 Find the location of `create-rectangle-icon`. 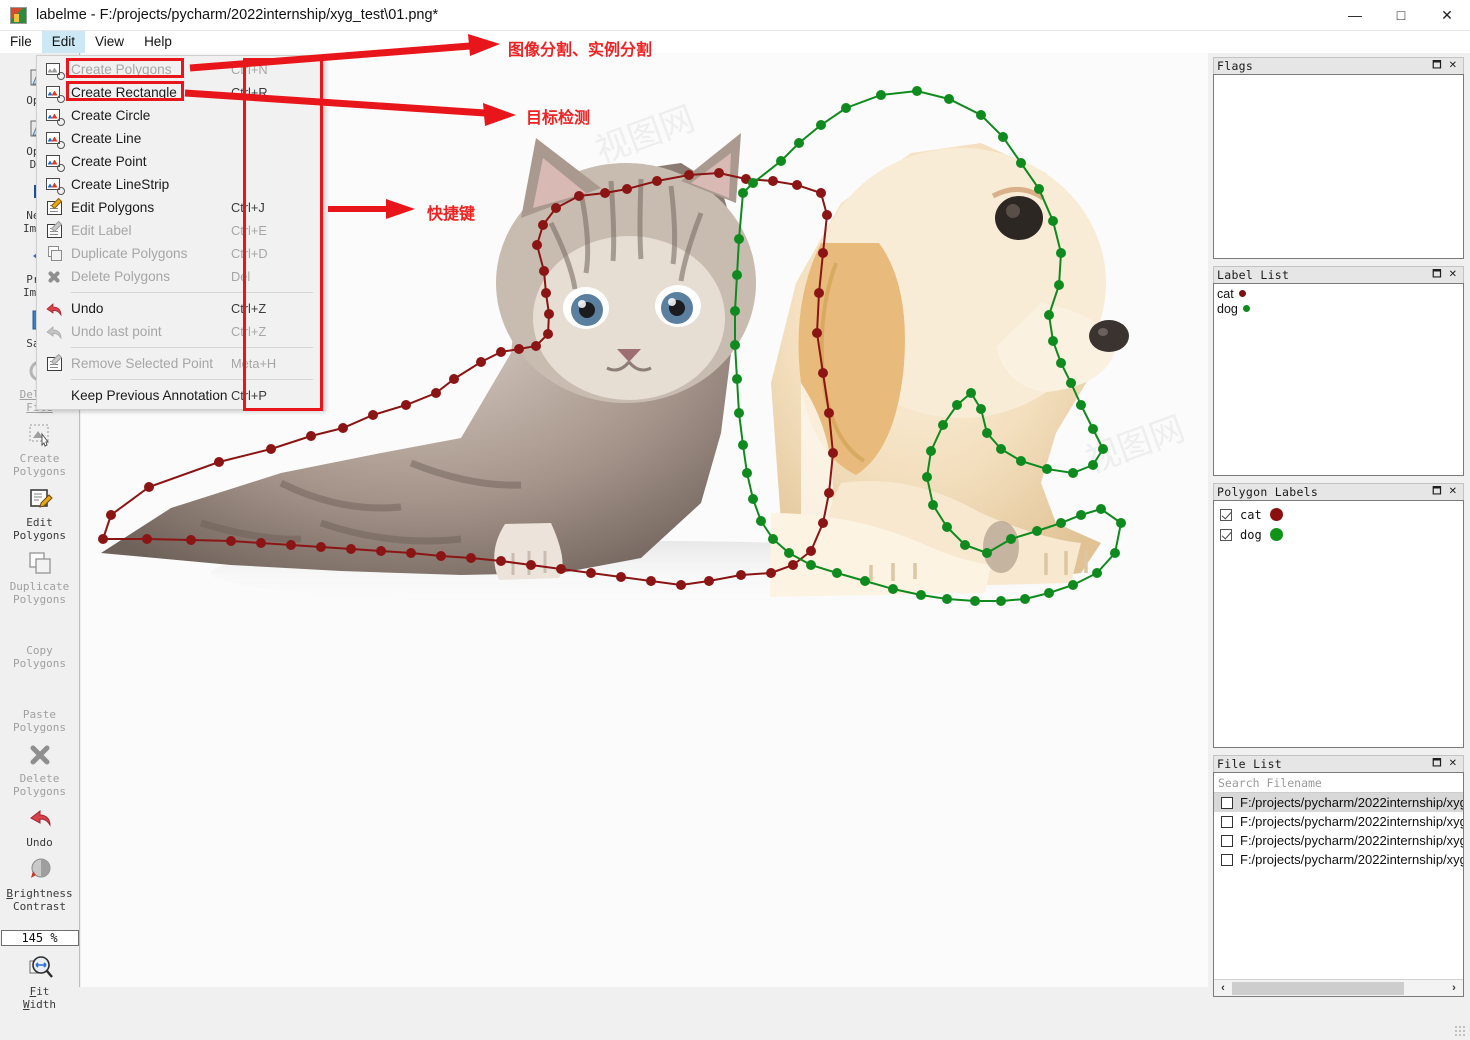

create-rectangle-icon is located at coordinates (54, 94).